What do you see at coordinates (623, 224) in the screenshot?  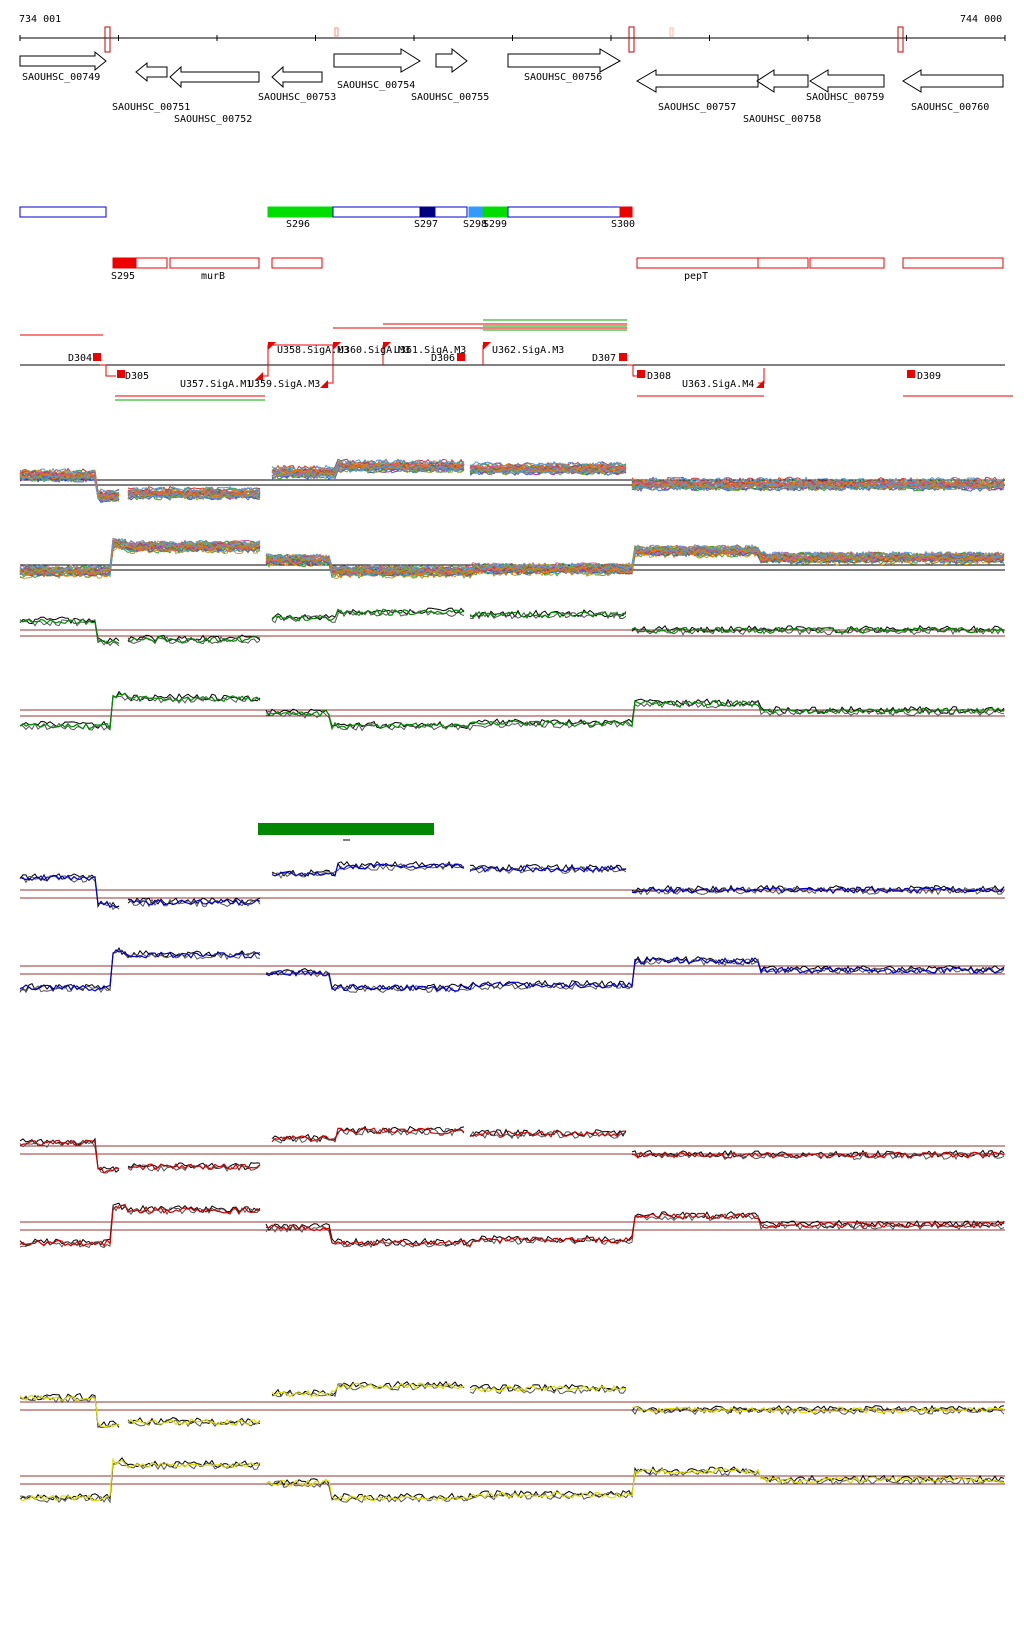 I see `segment-label: S300` at bounding box center [623, 224].